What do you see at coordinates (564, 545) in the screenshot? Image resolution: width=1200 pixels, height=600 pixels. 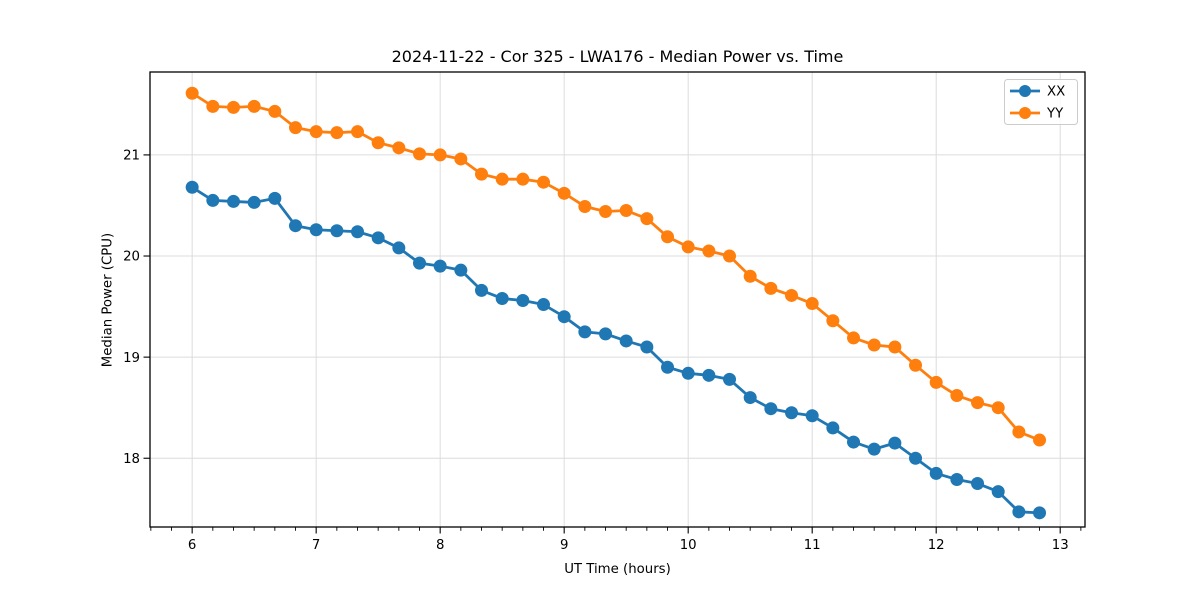 I see `x-tick-label: 9` at bounding box center [564, 545].